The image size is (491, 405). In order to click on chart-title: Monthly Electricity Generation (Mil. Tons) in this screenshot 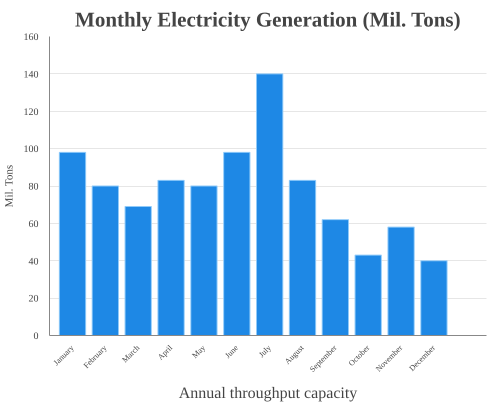, I will do `click(268, 20)`.